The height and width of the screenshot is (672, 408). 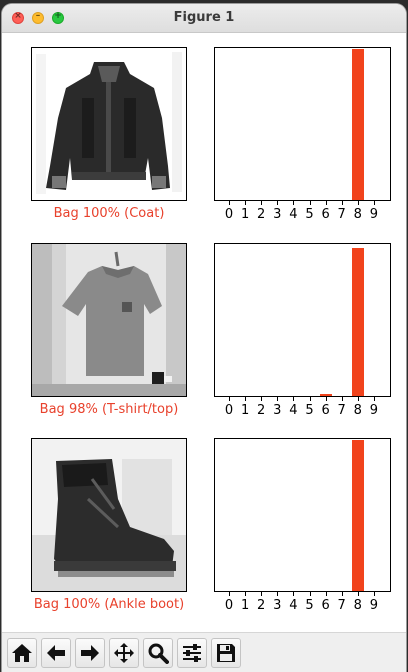 I want to click on home-button, so click(x=22, y=653).